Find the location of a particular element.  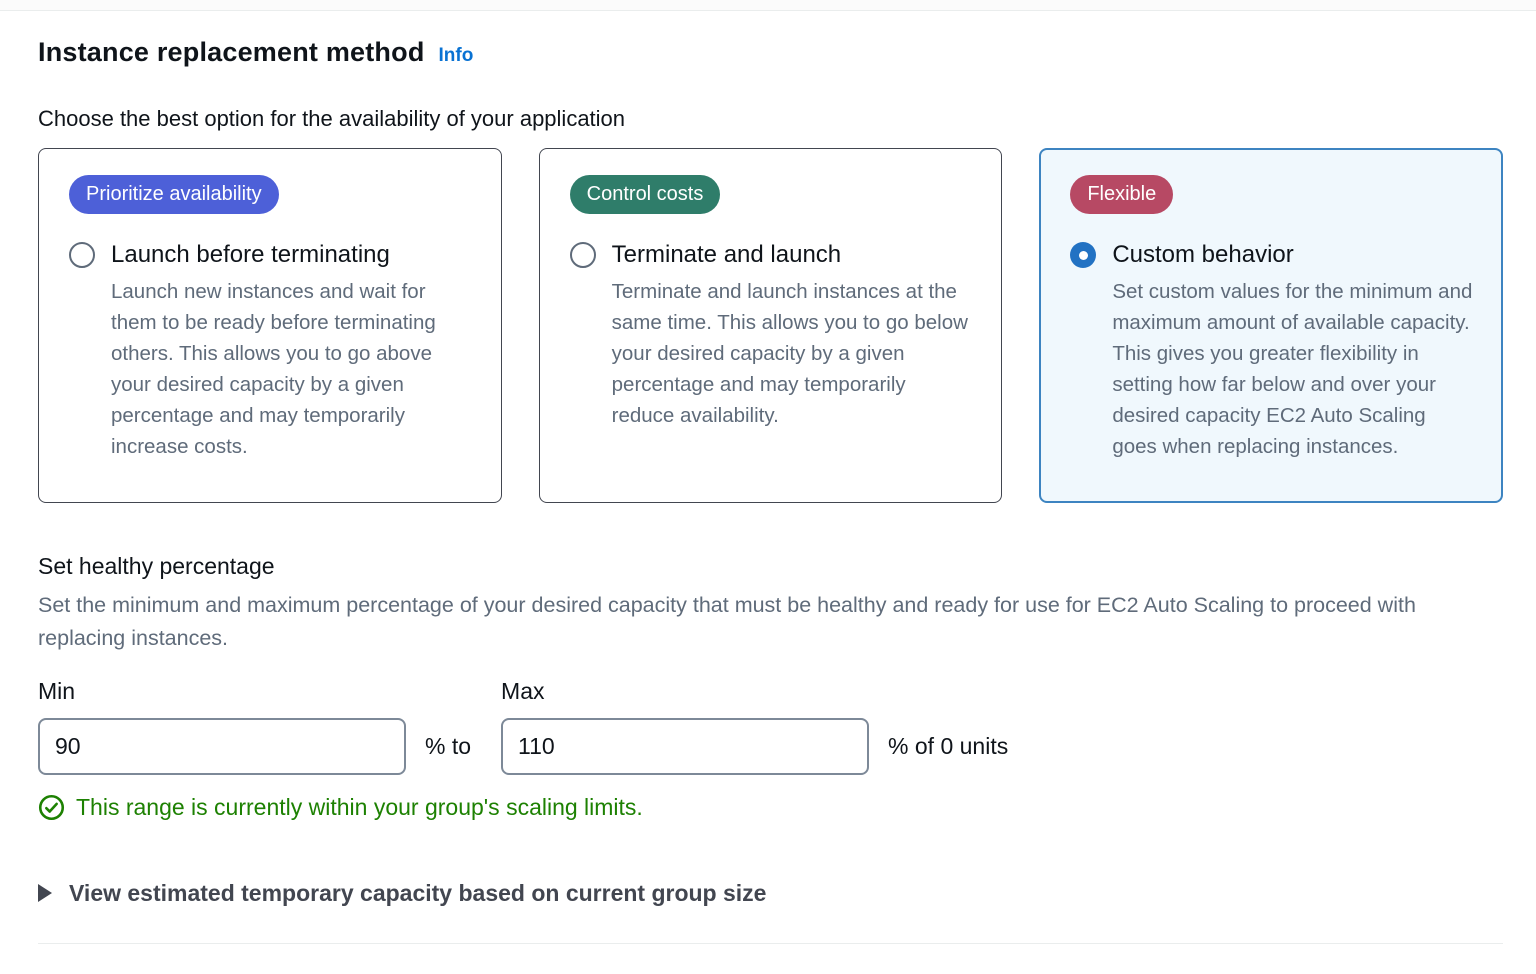

max-label: Max is located at coordinates (523, 690).